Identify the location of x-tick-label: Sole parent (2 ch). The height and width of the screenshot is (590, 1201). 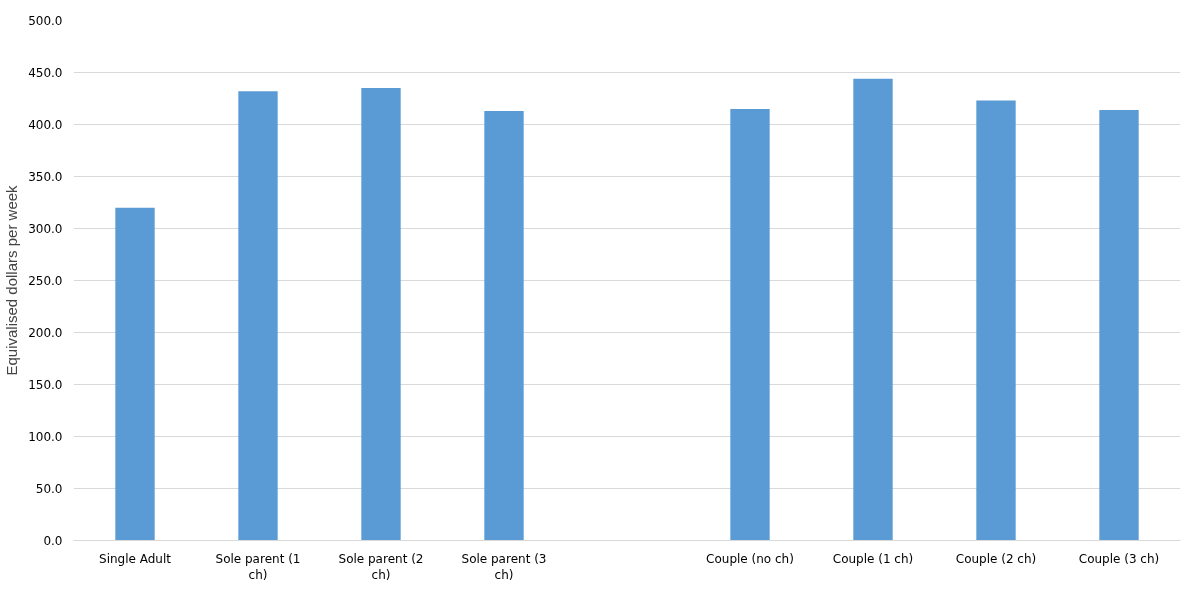
(381, 567).